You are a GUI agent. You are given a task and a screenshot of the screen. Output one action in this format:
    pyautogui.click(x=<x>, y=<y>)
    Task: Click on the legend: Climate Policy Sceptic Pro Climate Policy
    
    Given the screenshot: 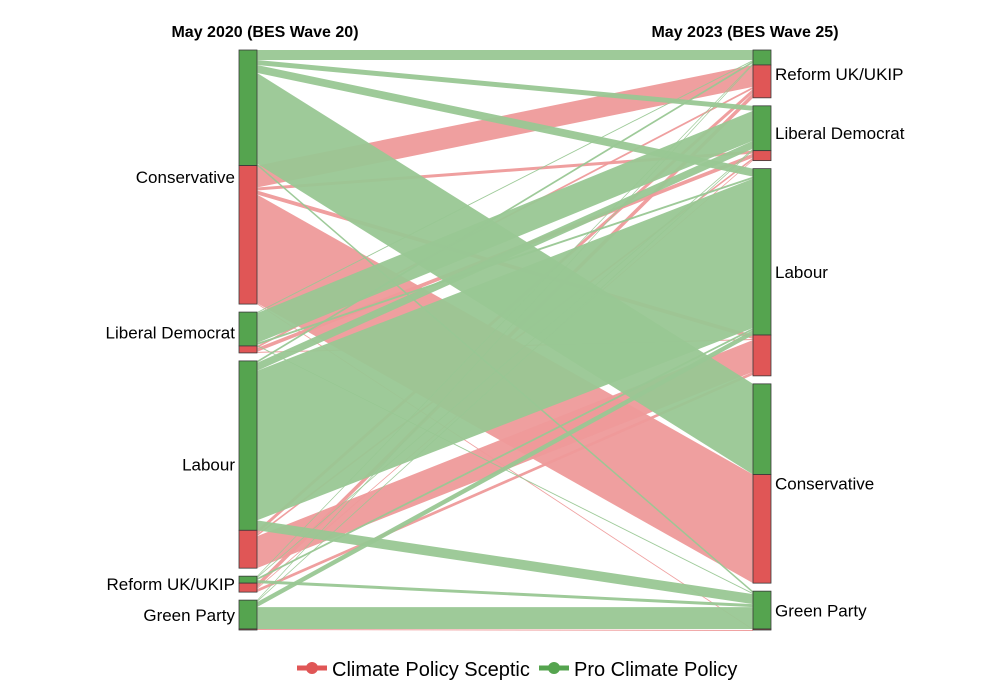 What is the action you would take?
    pyautogui.click(x=517, y=670)
    